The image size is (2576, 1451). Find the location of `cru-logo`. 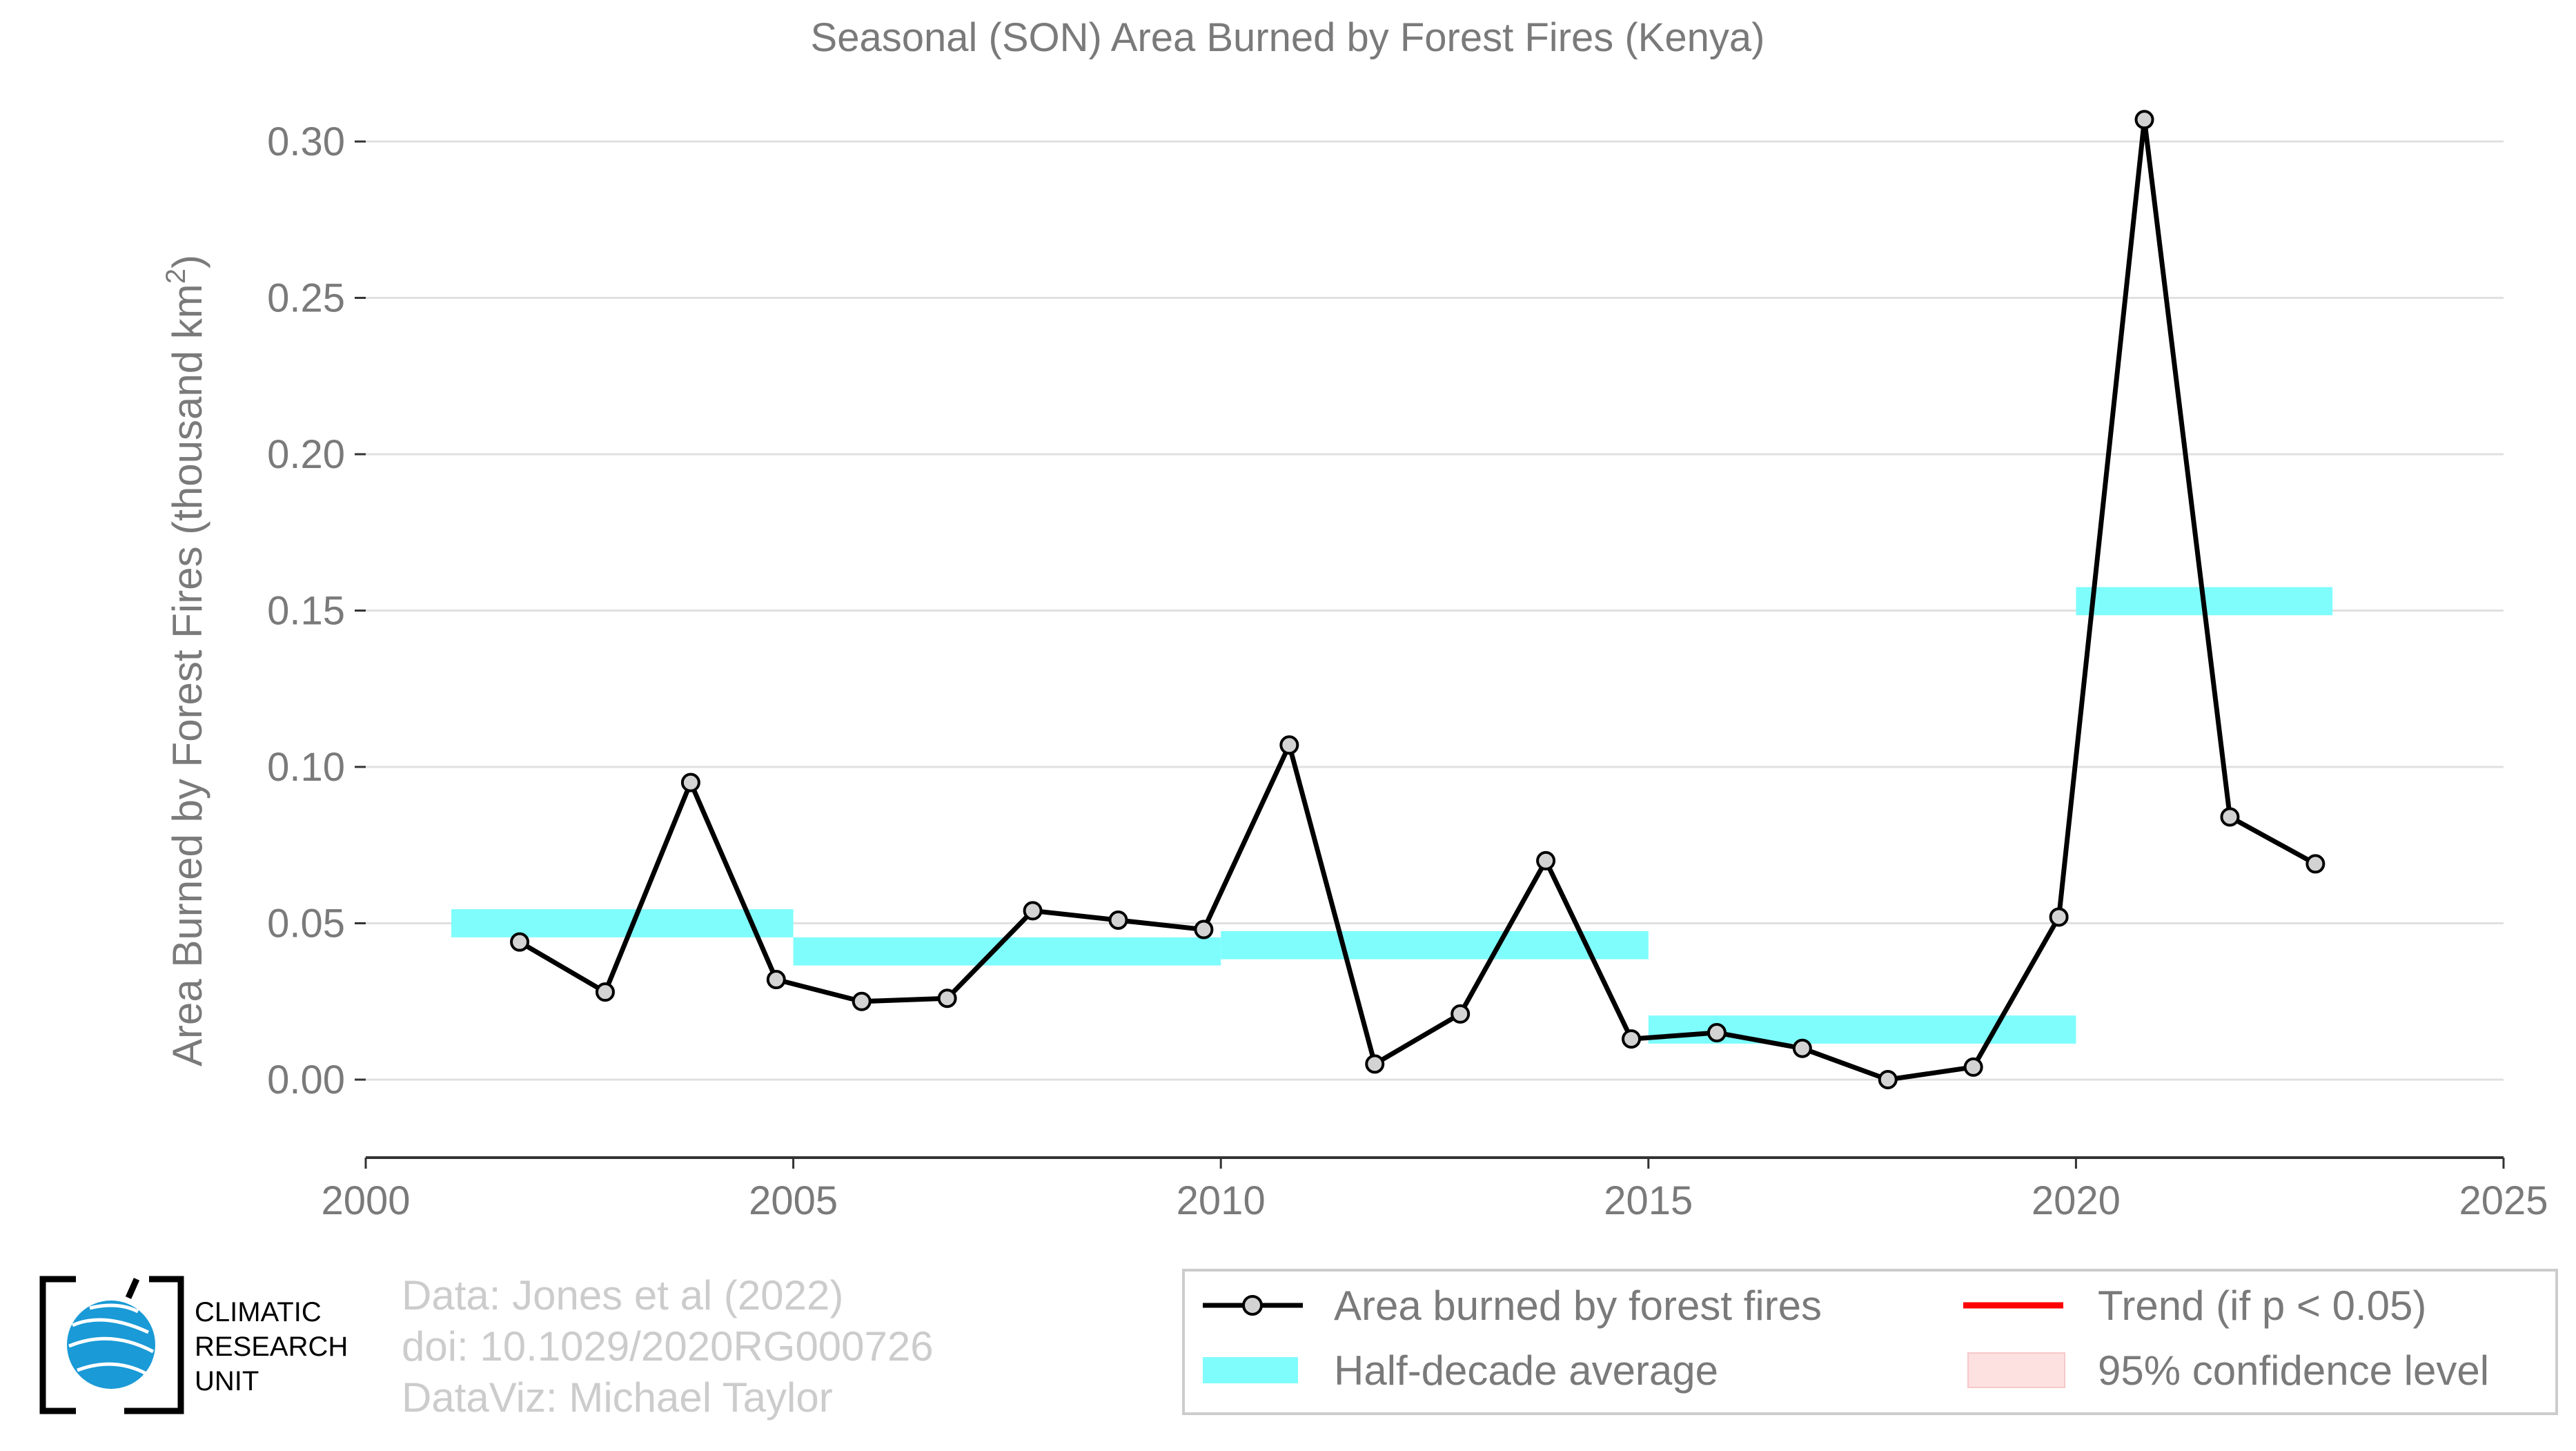

cru-logo is located at coordinates (111, 1345).